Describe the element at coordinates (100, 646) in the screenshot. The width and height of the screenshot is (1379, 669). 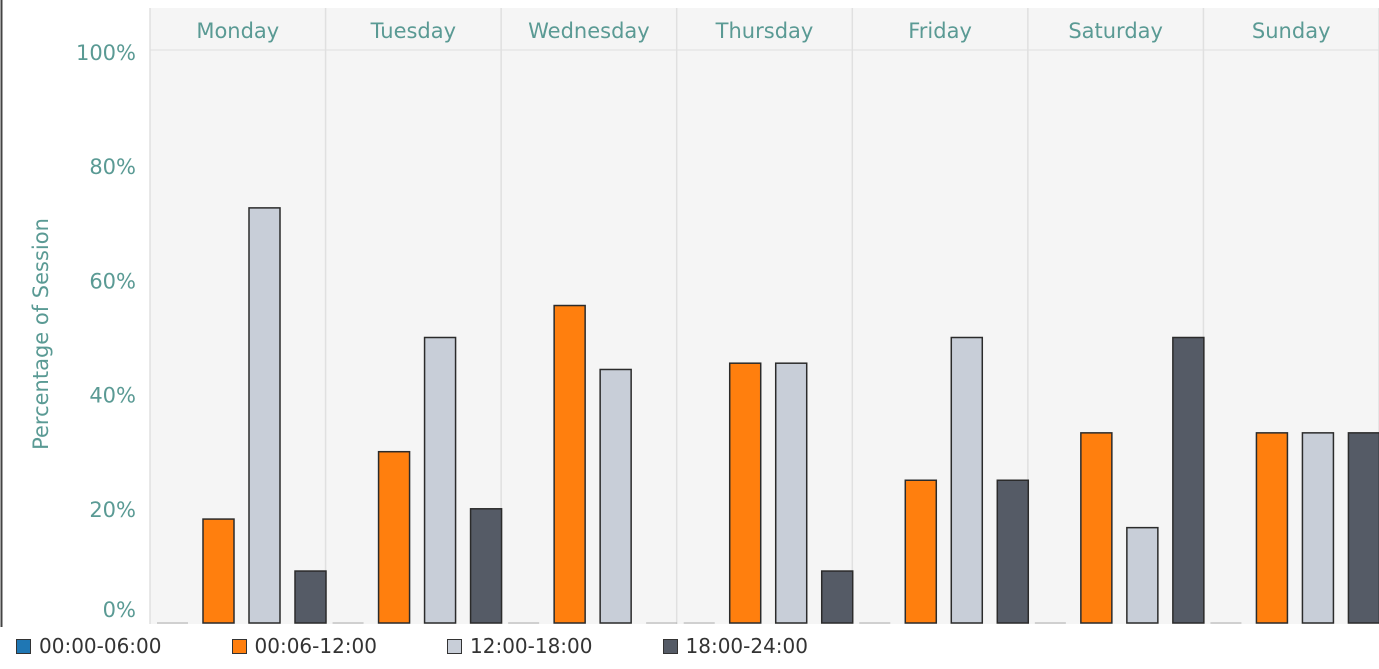
I see `legend-label: 00:00-06:00` at that location.